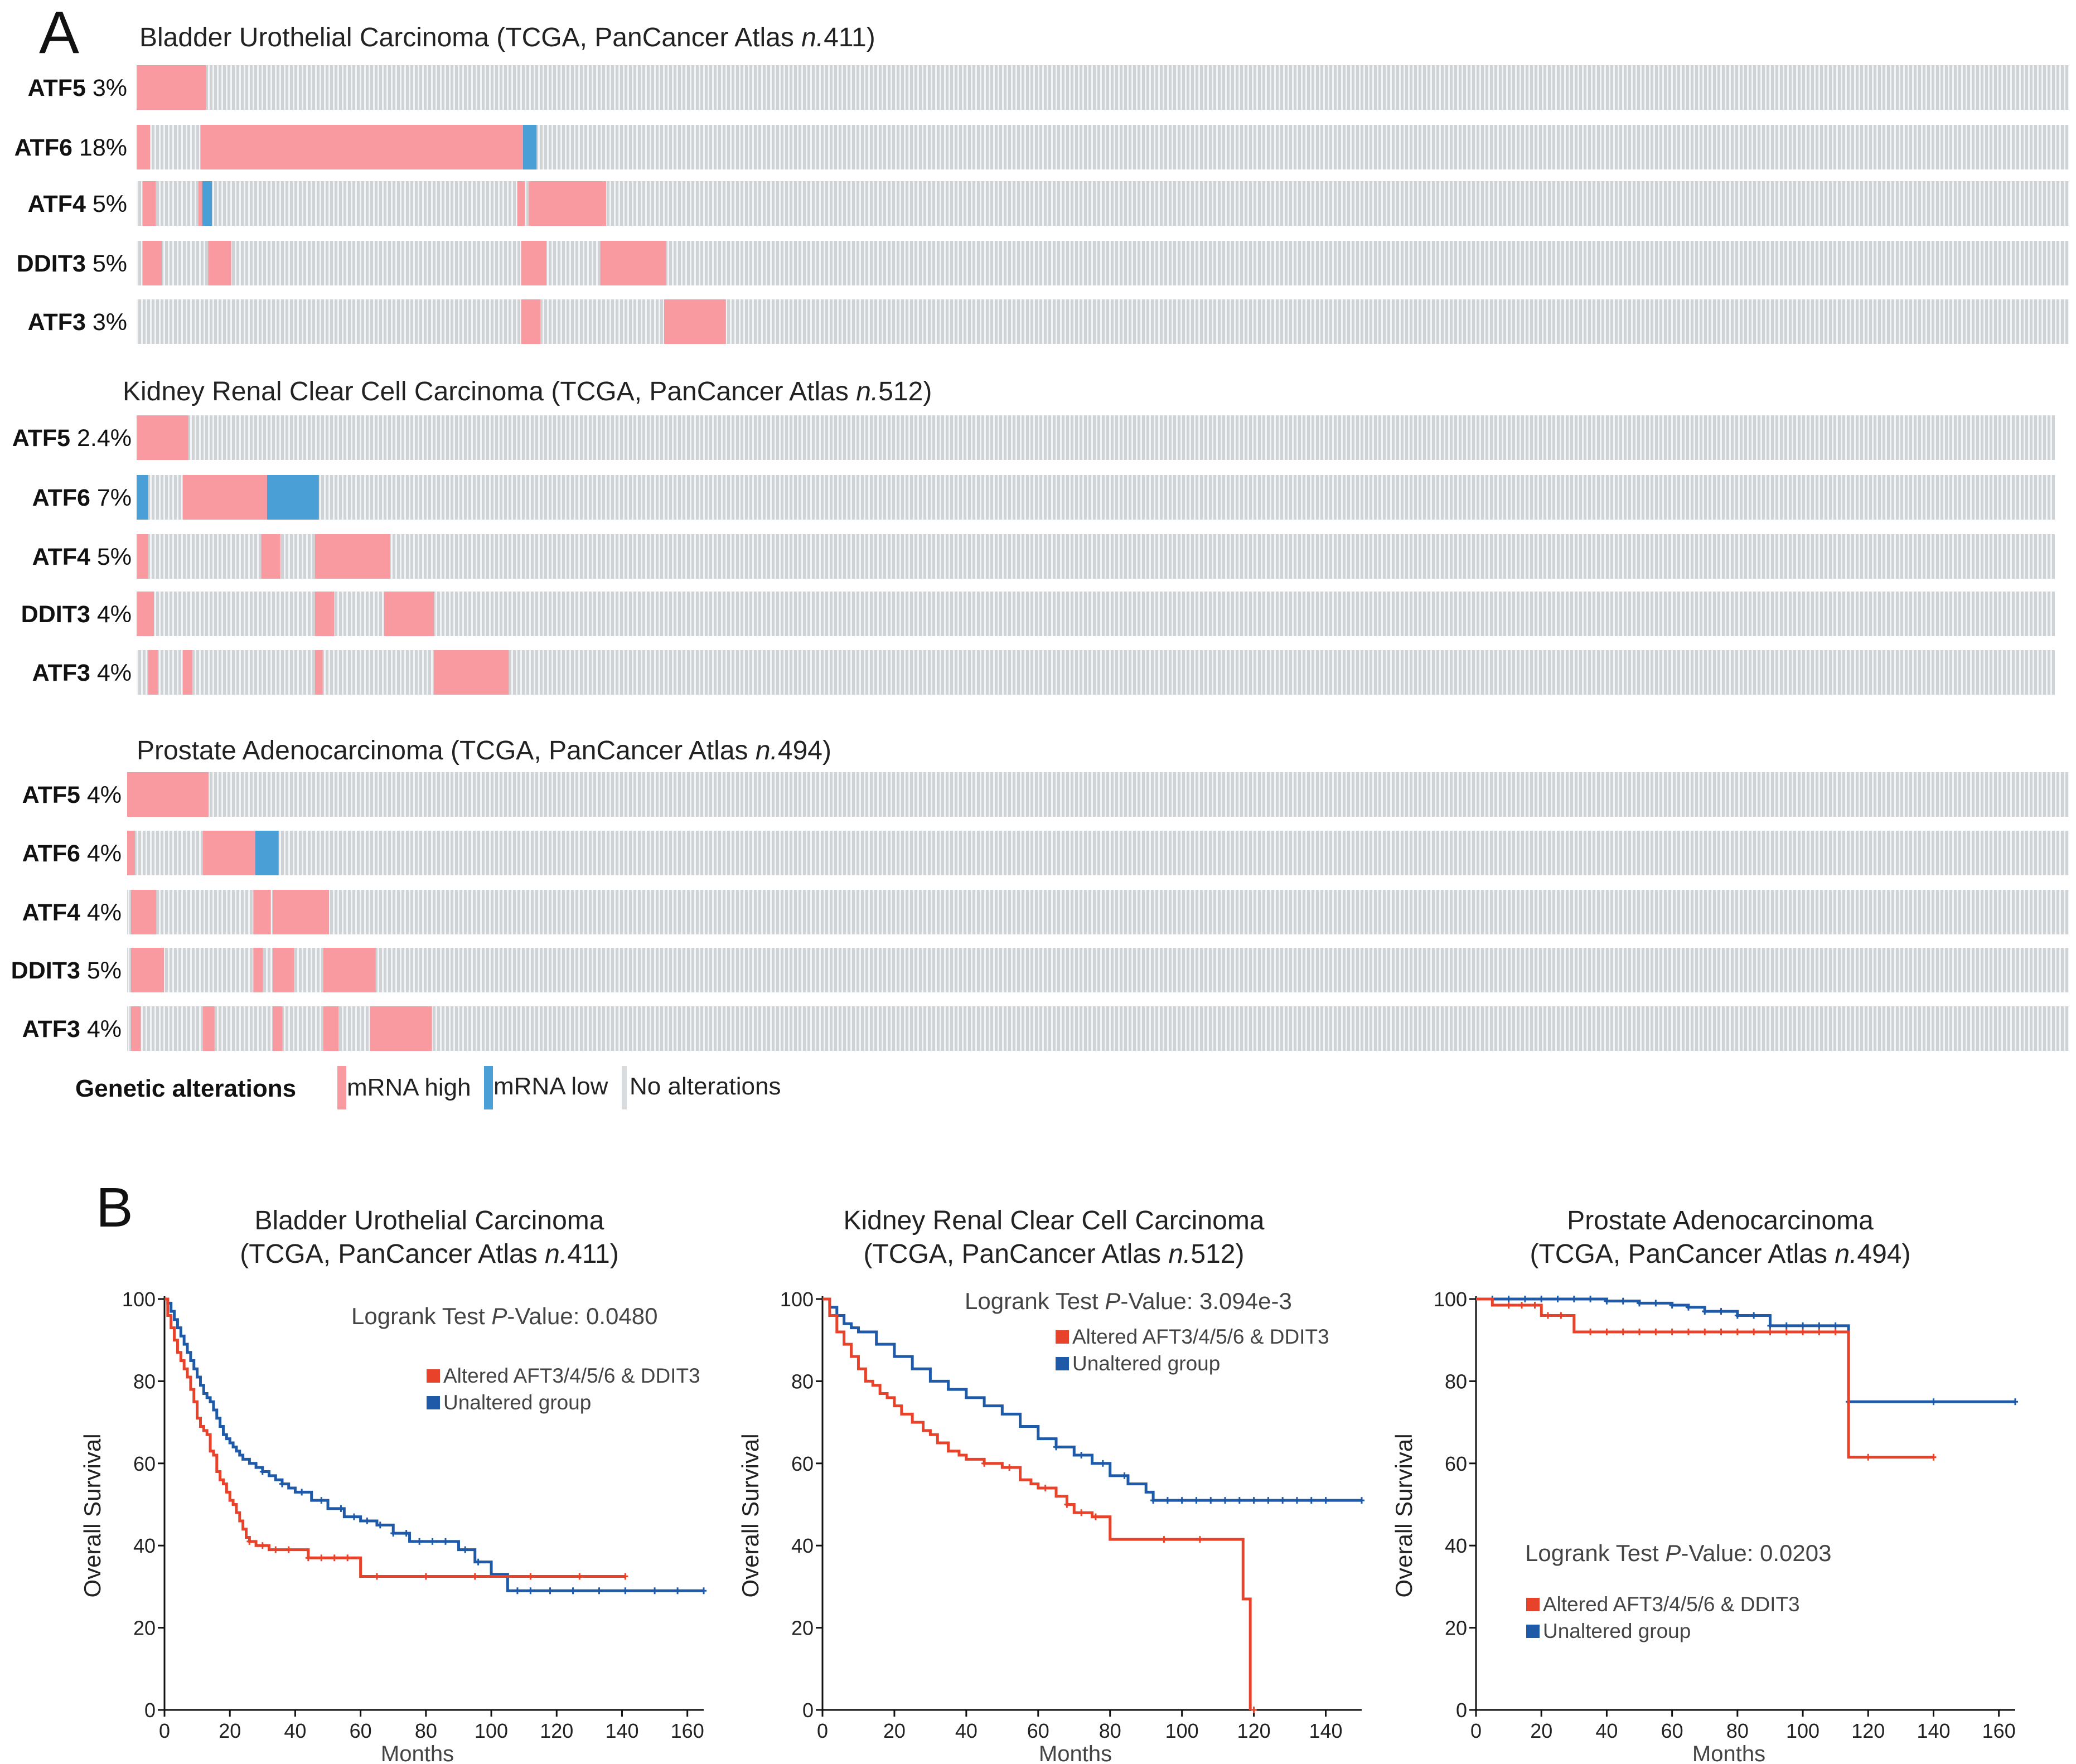  I want to click on legend-swatch-low, so click(488, 1087).